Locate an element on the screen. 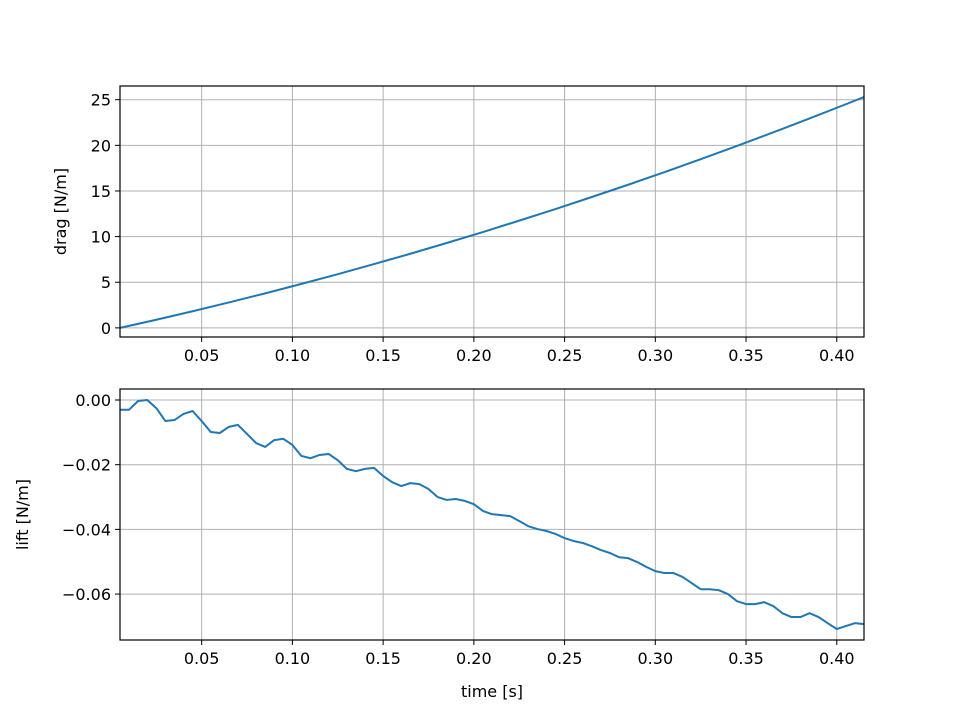 This screenshot has height=720, width=960. y-tick-label: −0.02 is located at coordinates (86, 465).